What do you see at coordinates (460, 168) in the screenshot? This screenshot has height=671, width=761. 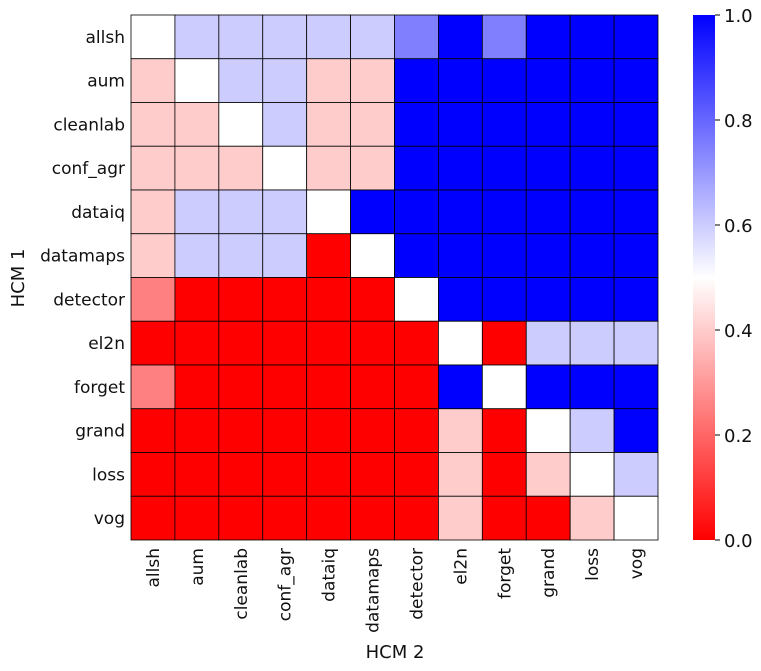 I see `heatmap-cell-conf_agr-el2n` at bounding box center [460, 168].